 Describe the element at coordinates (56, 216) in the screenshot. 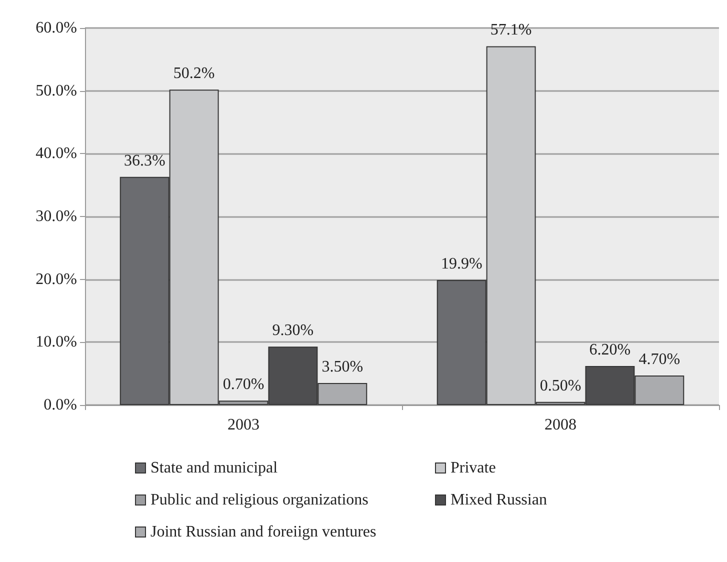

I see `y-tick-label: 30.0%` at that location.